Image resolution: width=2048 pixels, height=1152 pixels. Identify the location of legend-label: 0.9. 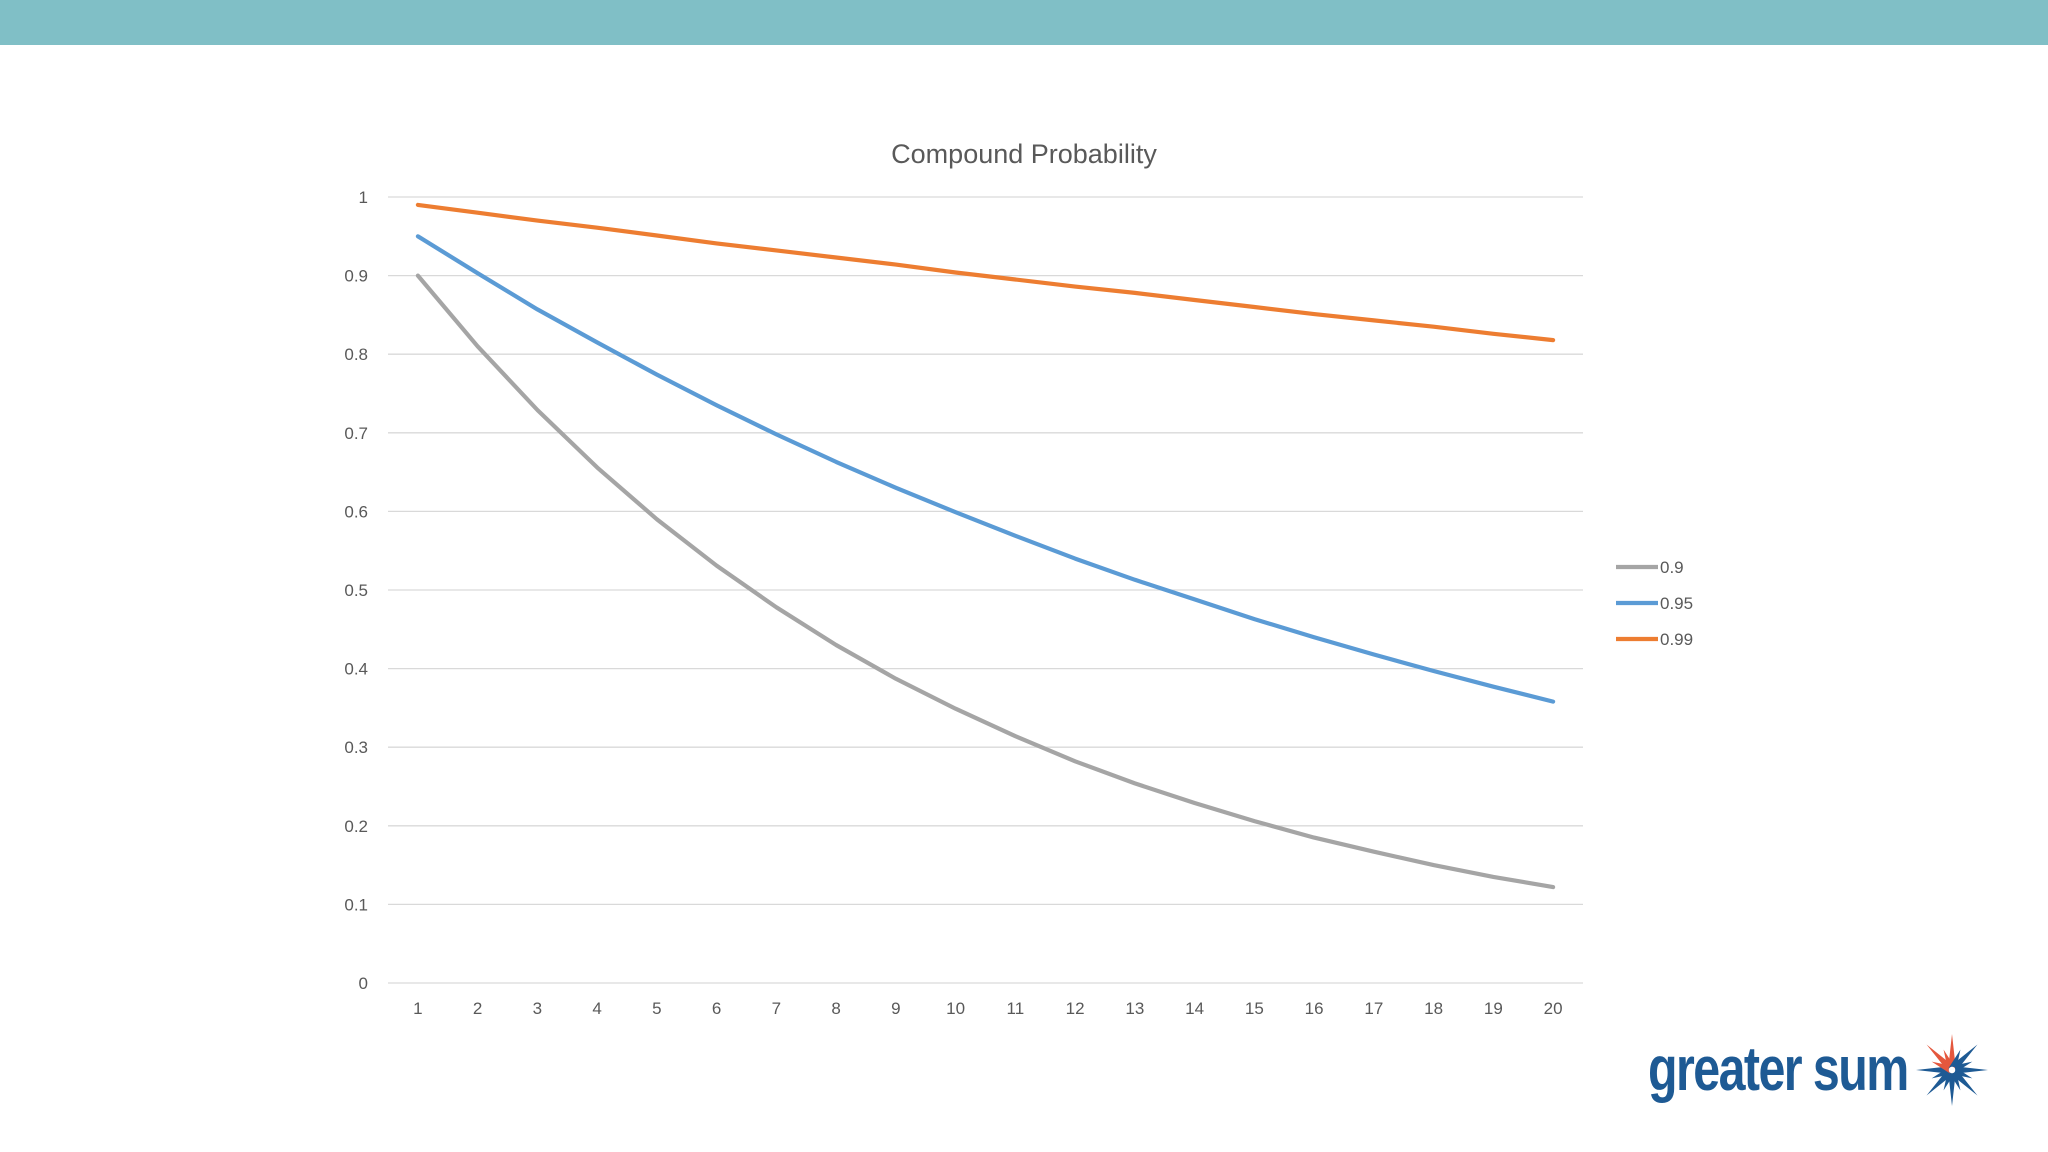
(1672, 567).